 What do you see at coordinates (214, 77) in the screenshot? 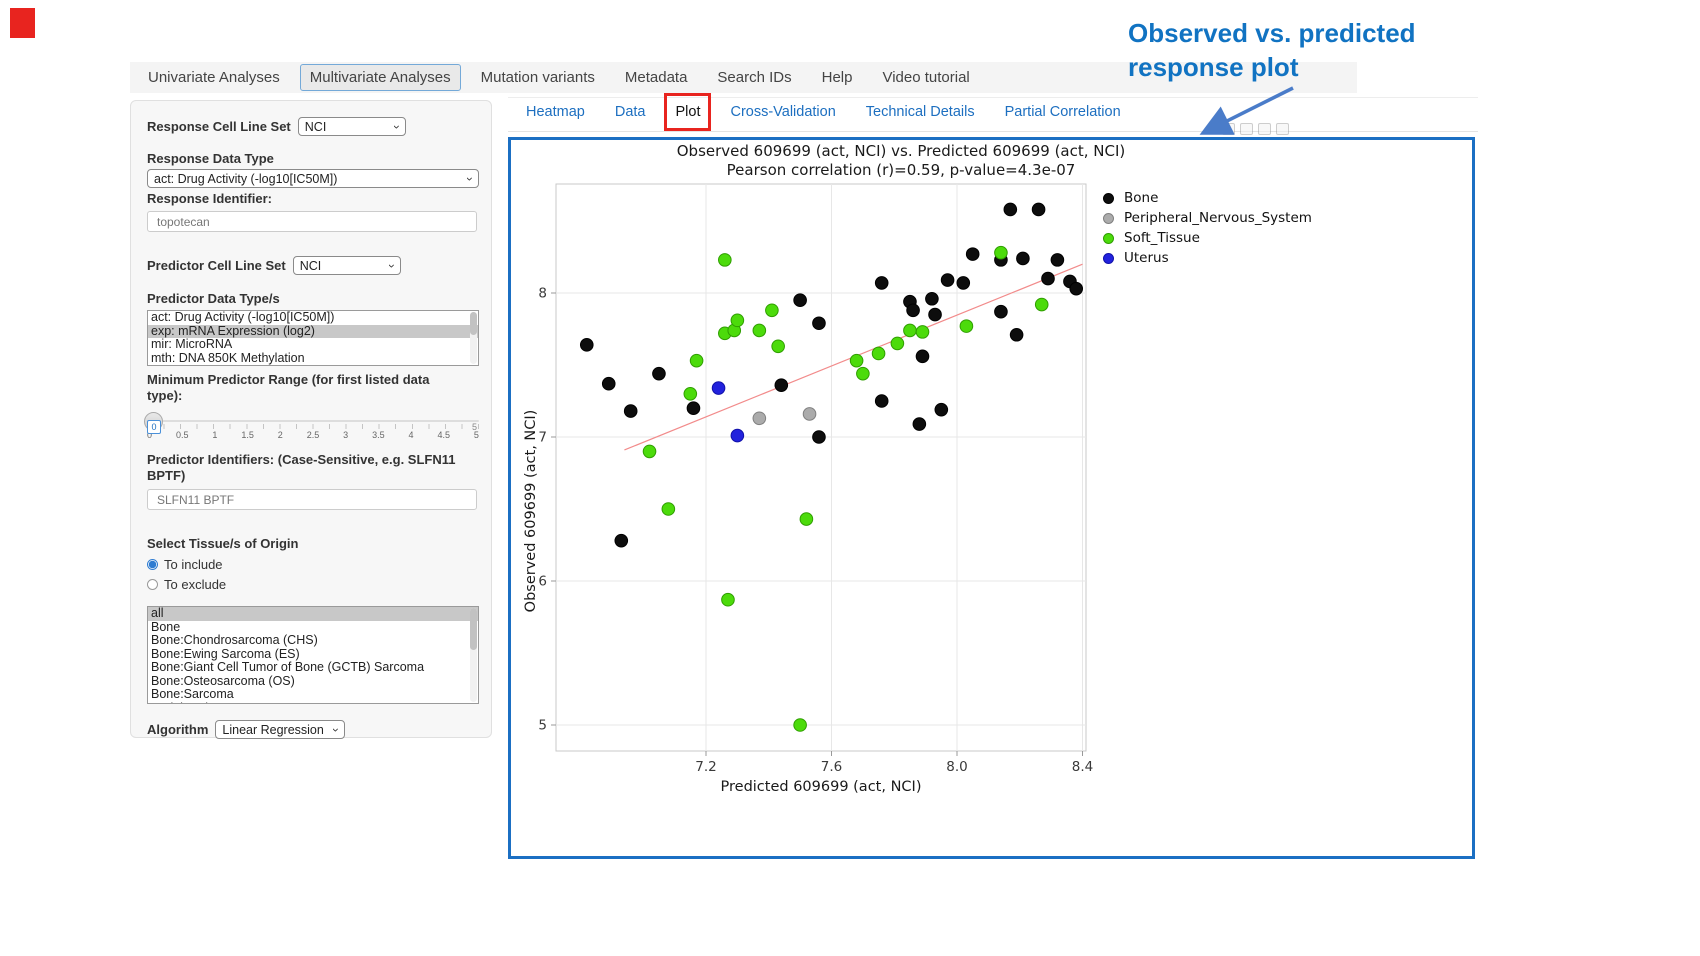
I see `nav-tab: Univariate Analyses` at bounding box center [214, 77].